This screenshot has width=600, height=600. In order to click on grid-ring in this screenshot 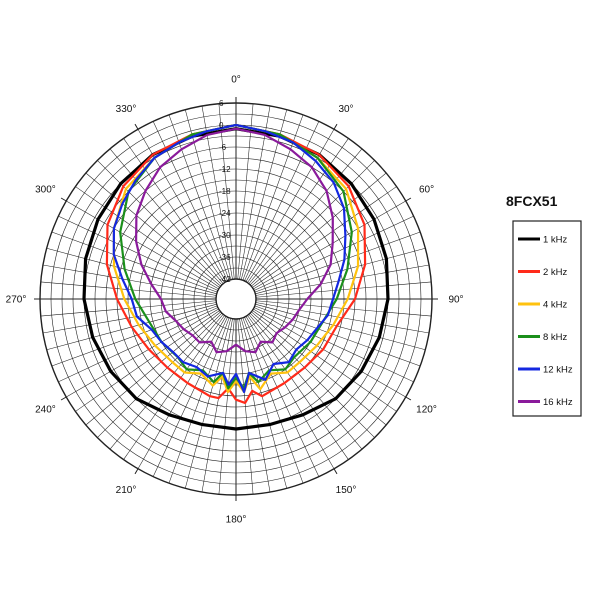, I will do `click(236, 299)`.